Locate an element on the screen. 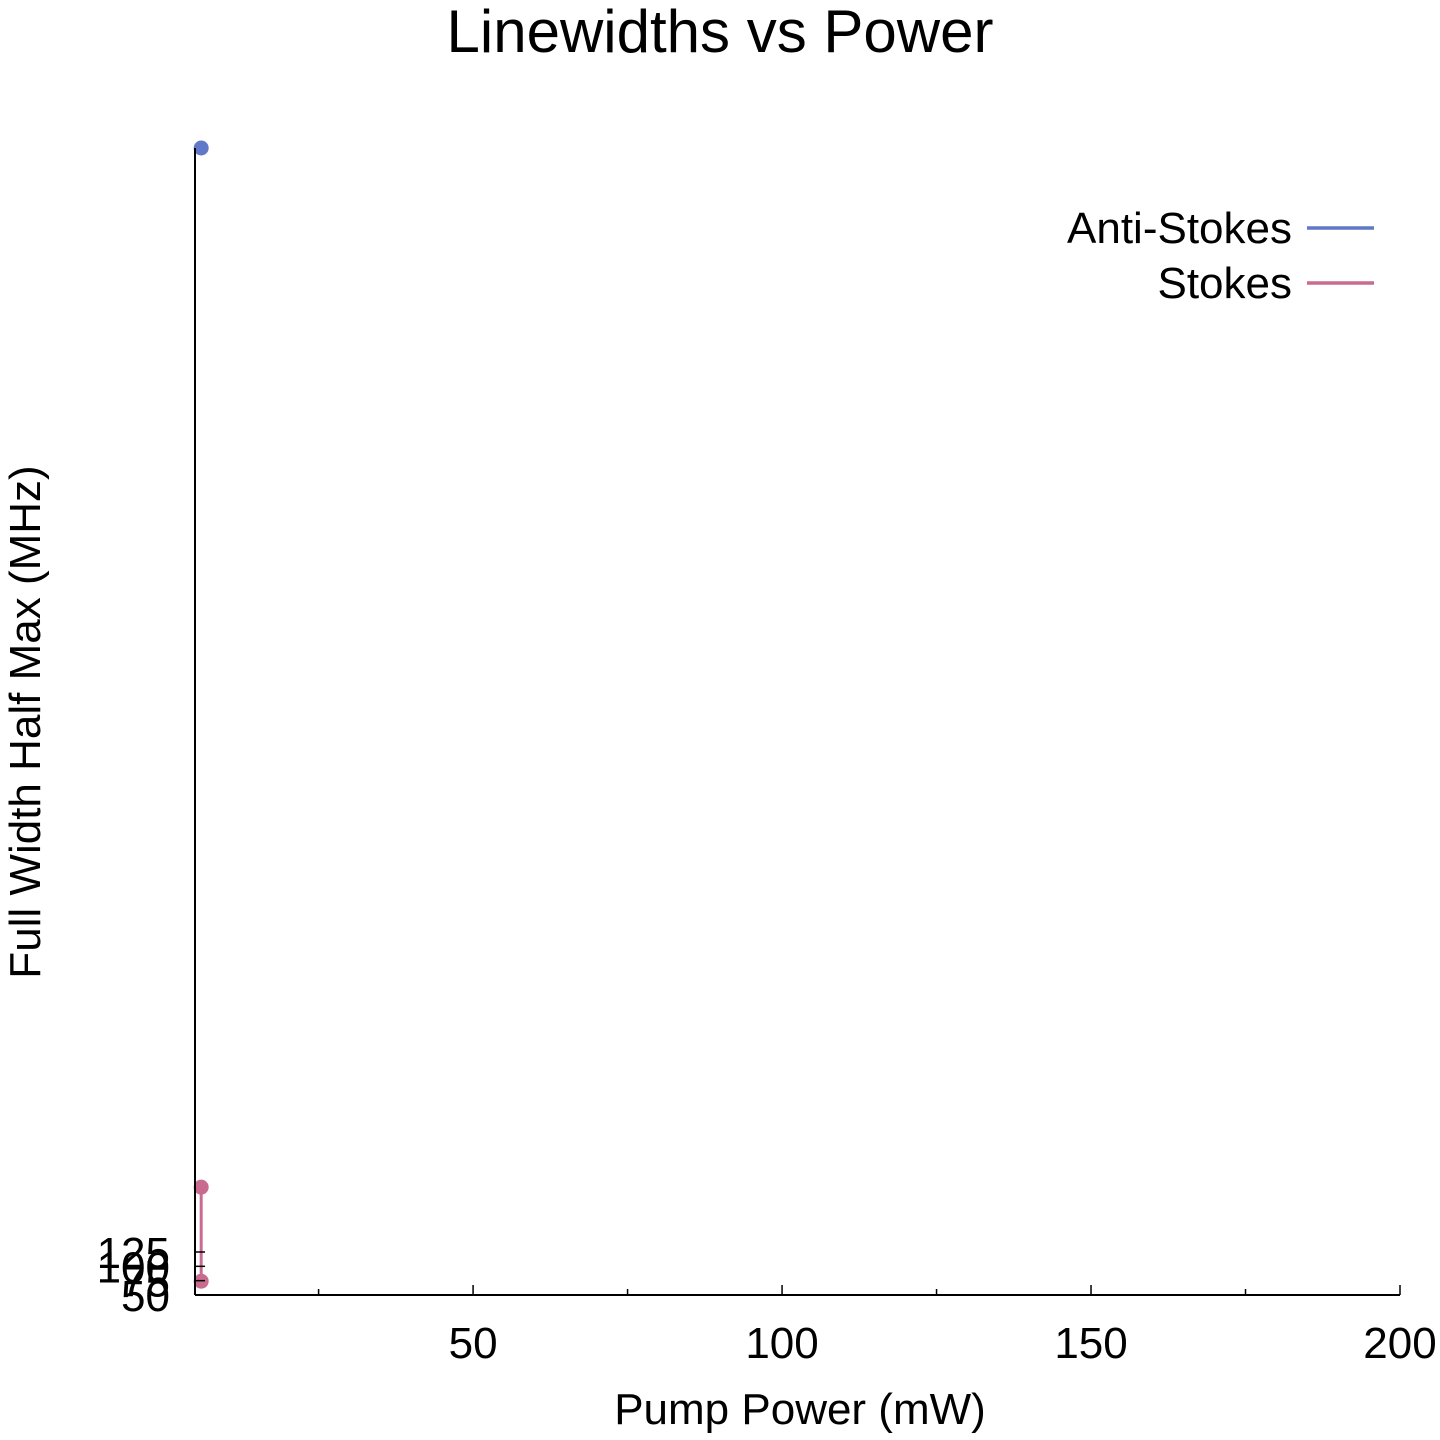  x-tick-label: 200 is located at coordinates (1399, 1343).